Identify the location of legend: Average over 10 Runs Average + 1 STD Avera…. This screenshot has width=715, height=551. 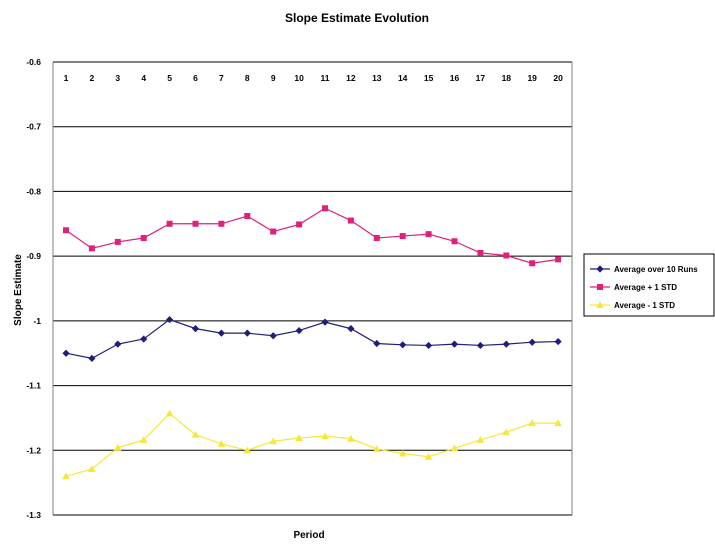
(649, 285).